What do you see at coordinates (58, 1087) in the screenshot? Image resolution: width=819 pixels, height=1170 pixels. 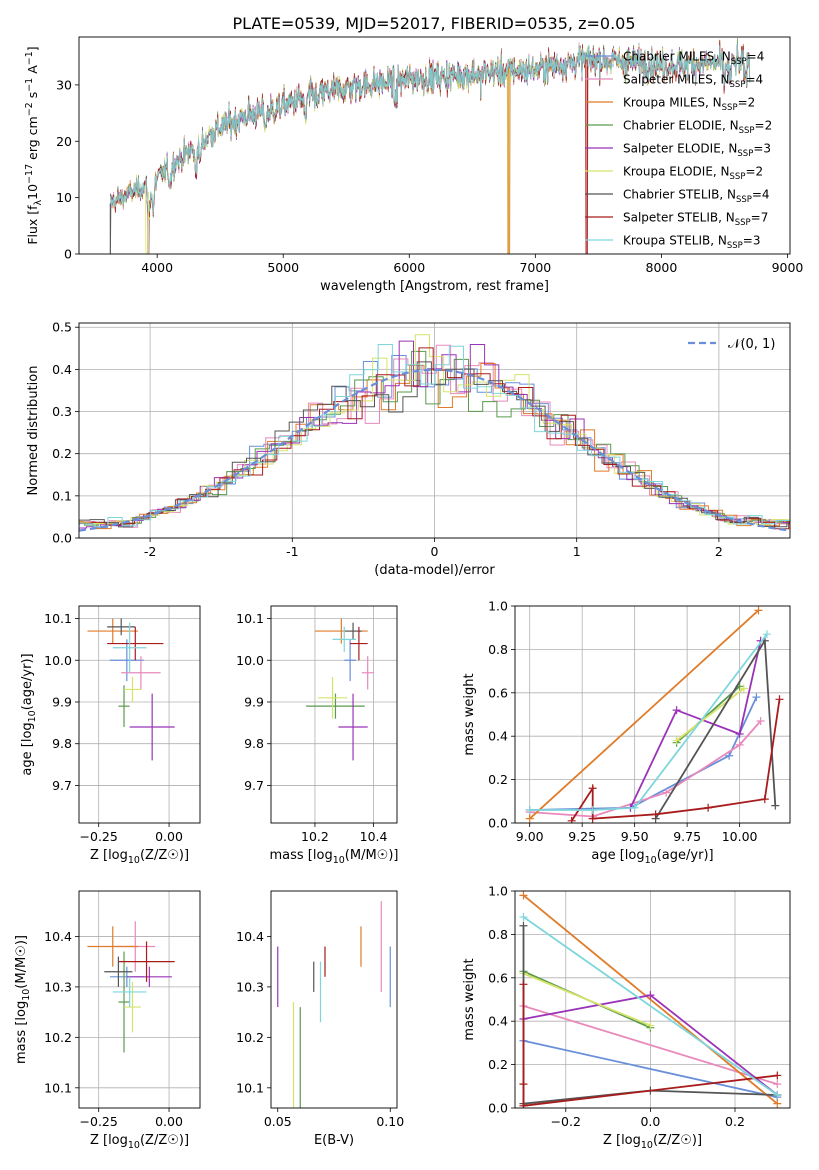 I see `y-tick-label: 10.1` at bounding box center [58, 1087].